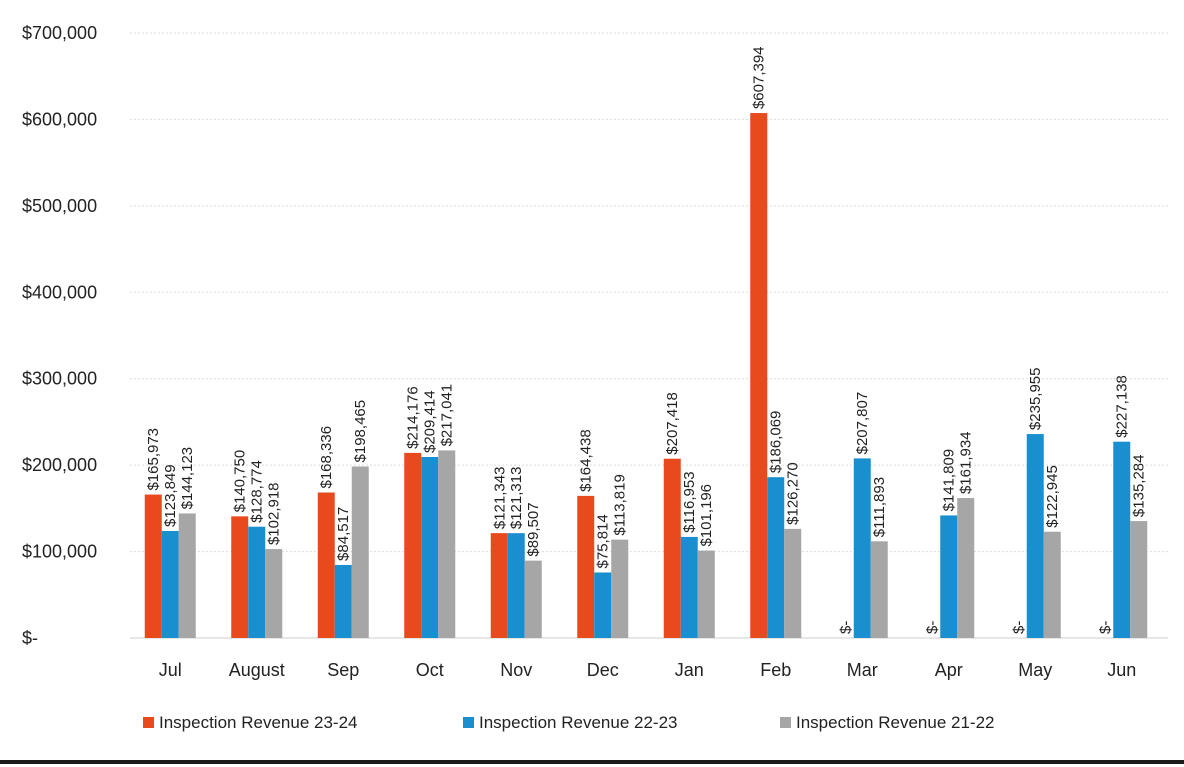 The image size is (1184, 767). I want to click on data-label: $161,934, so click(966, 462).